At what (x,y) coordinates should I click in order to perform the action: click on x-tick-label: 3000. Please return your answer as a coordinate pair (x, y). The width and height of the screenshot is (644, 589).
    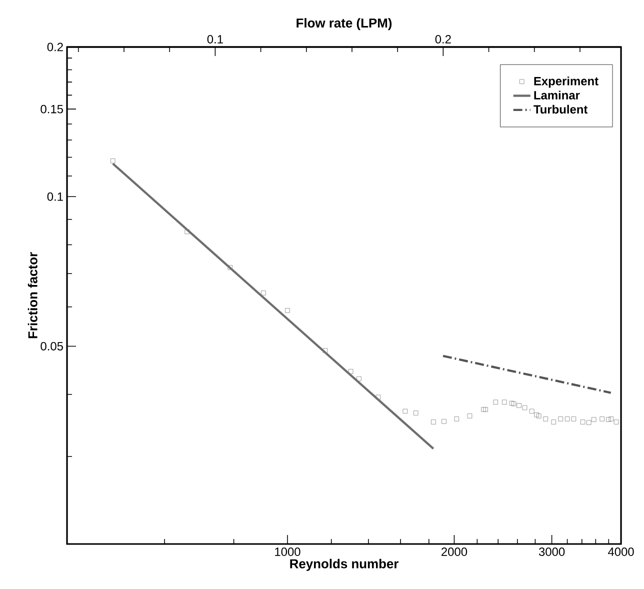
    Looking at the image, I should click on (551, 552).